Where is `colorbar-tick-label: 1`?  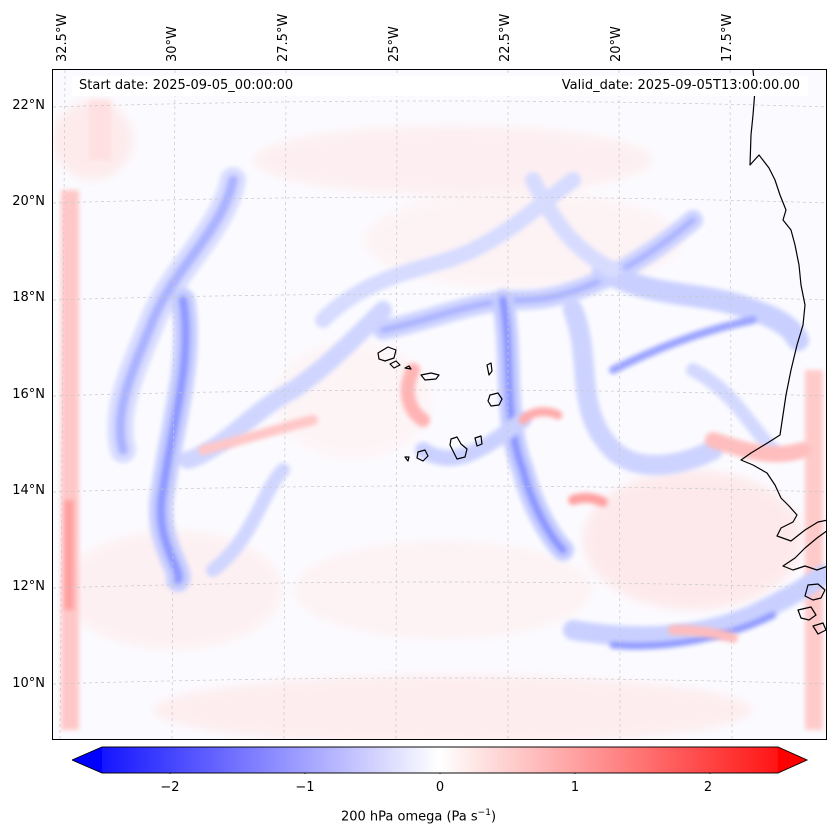
colorbar-tick-label: 1 is located at coordinates (575, 787).